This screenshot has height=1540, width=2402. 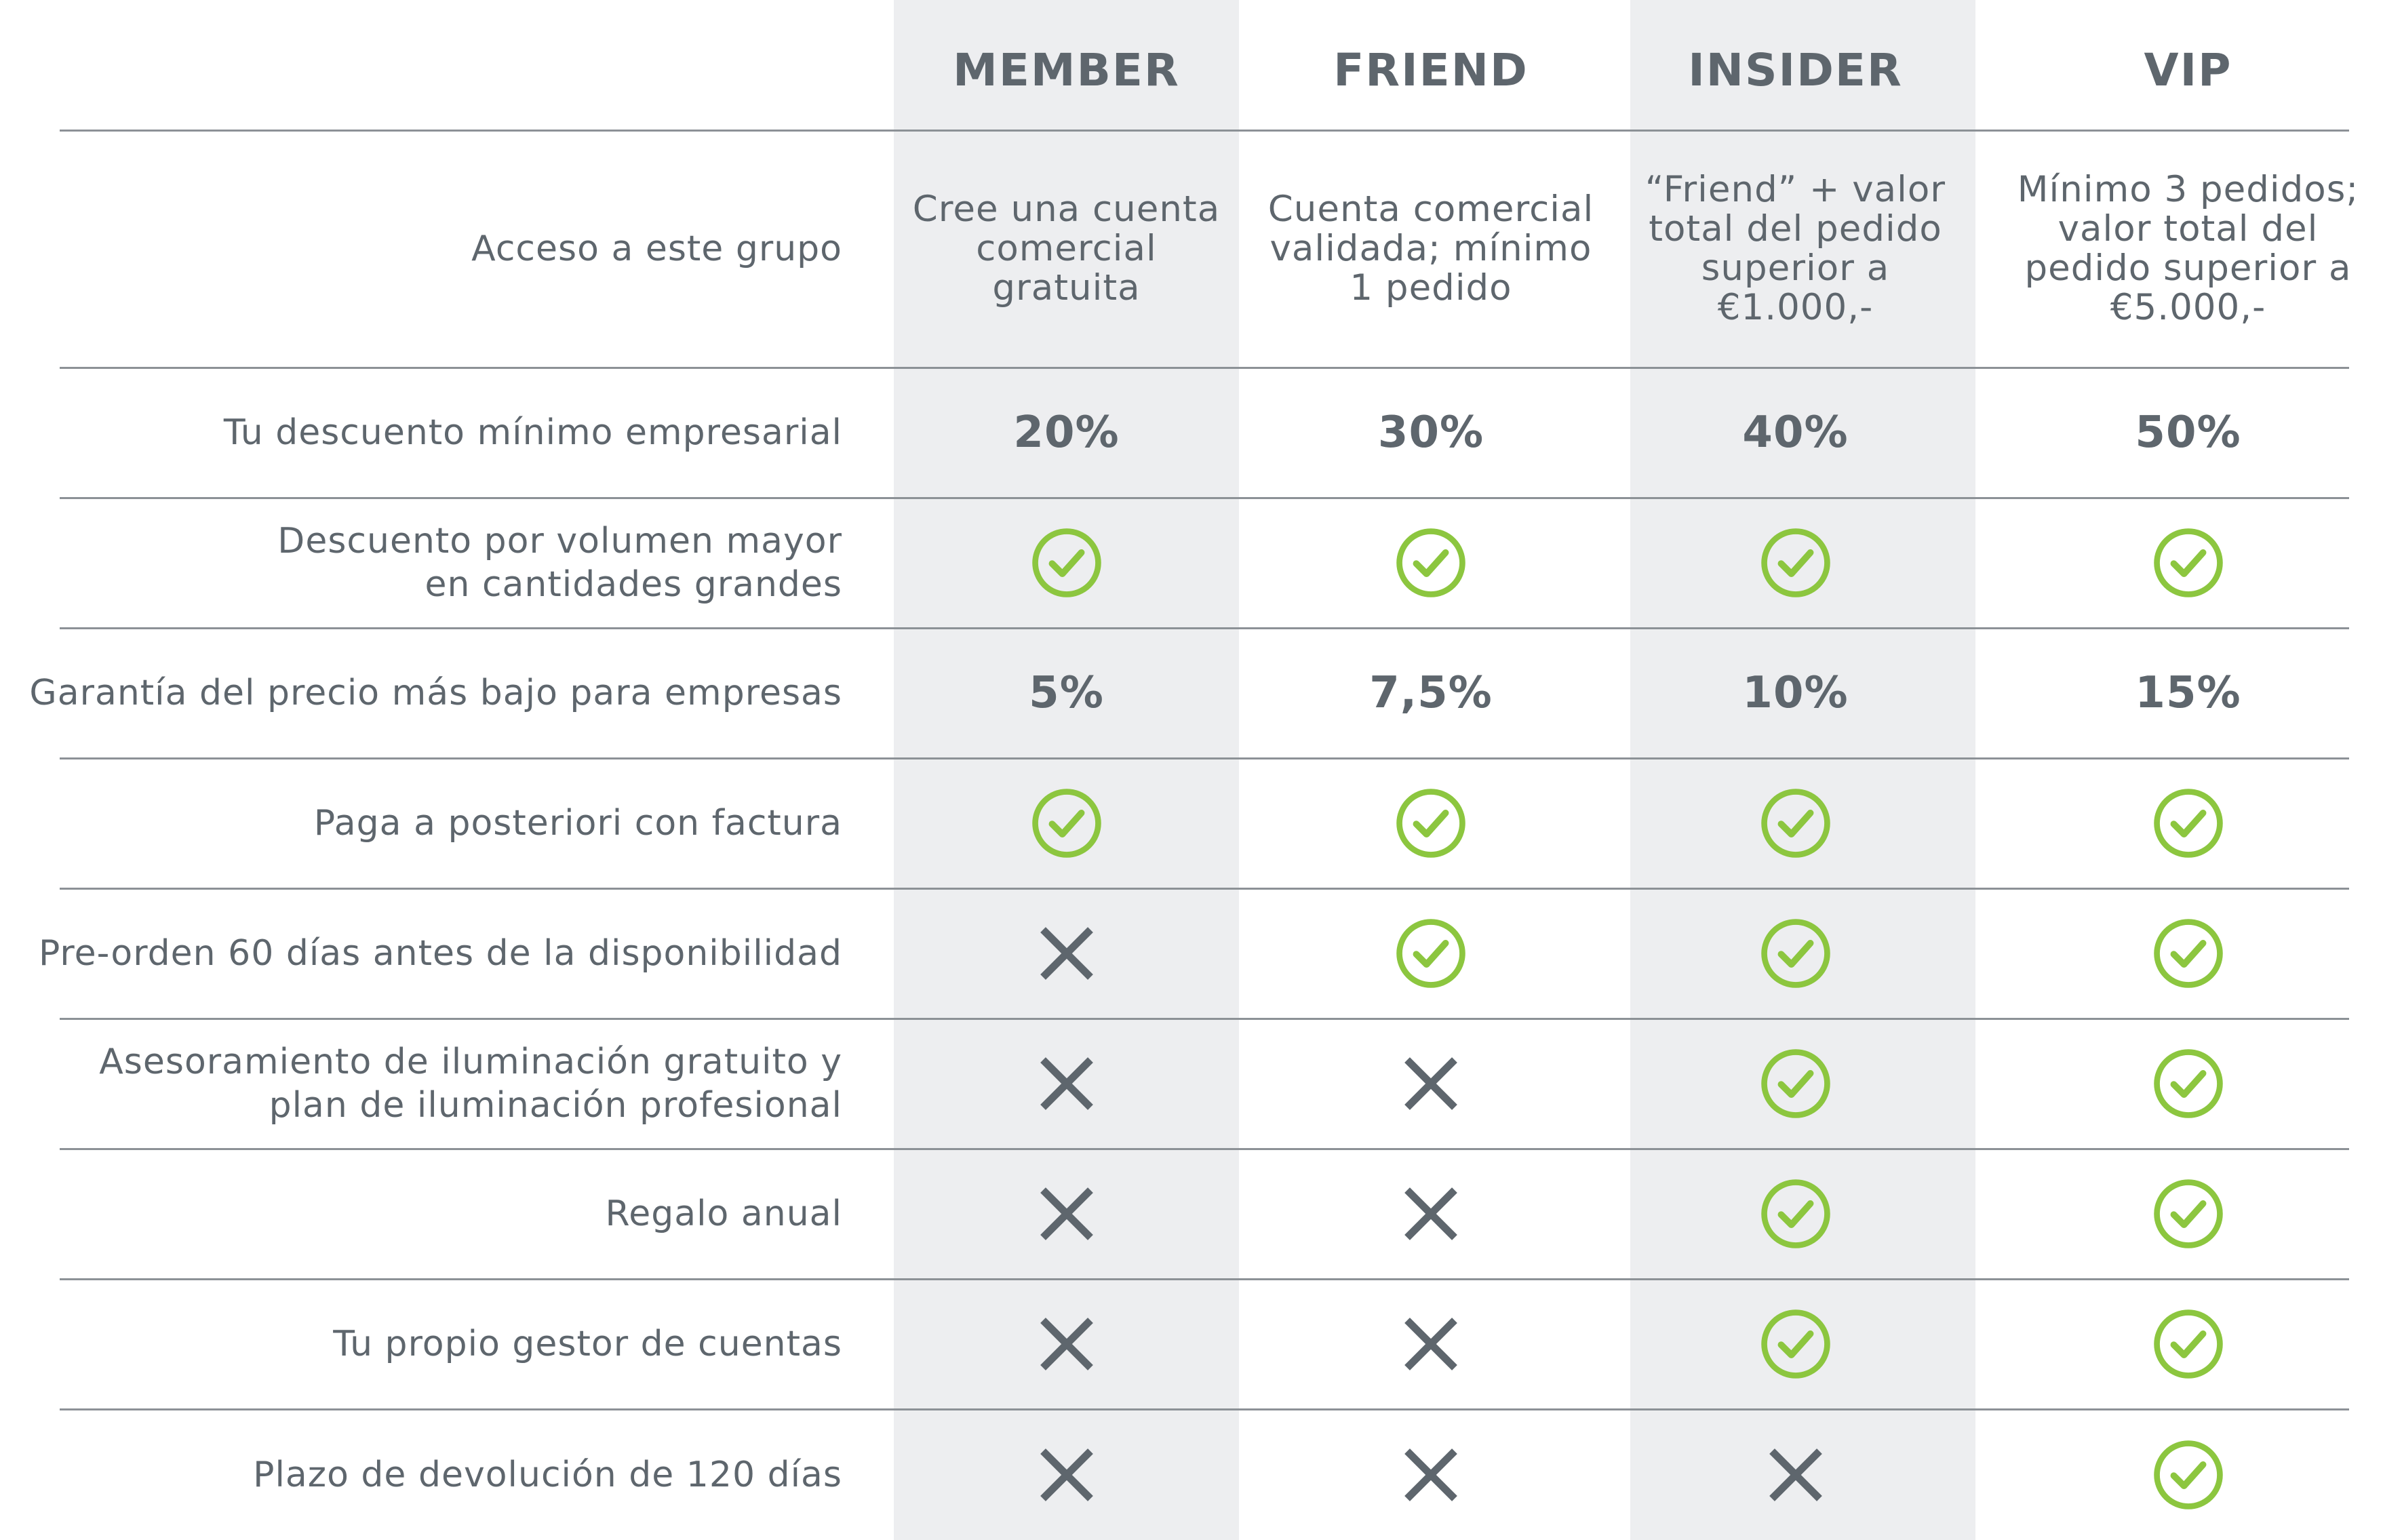 What do you see at coordinates (2188, 268) in the screenshot?
I see `access-requirement-line: pedido superior a` at bounding box center [2188, 268].